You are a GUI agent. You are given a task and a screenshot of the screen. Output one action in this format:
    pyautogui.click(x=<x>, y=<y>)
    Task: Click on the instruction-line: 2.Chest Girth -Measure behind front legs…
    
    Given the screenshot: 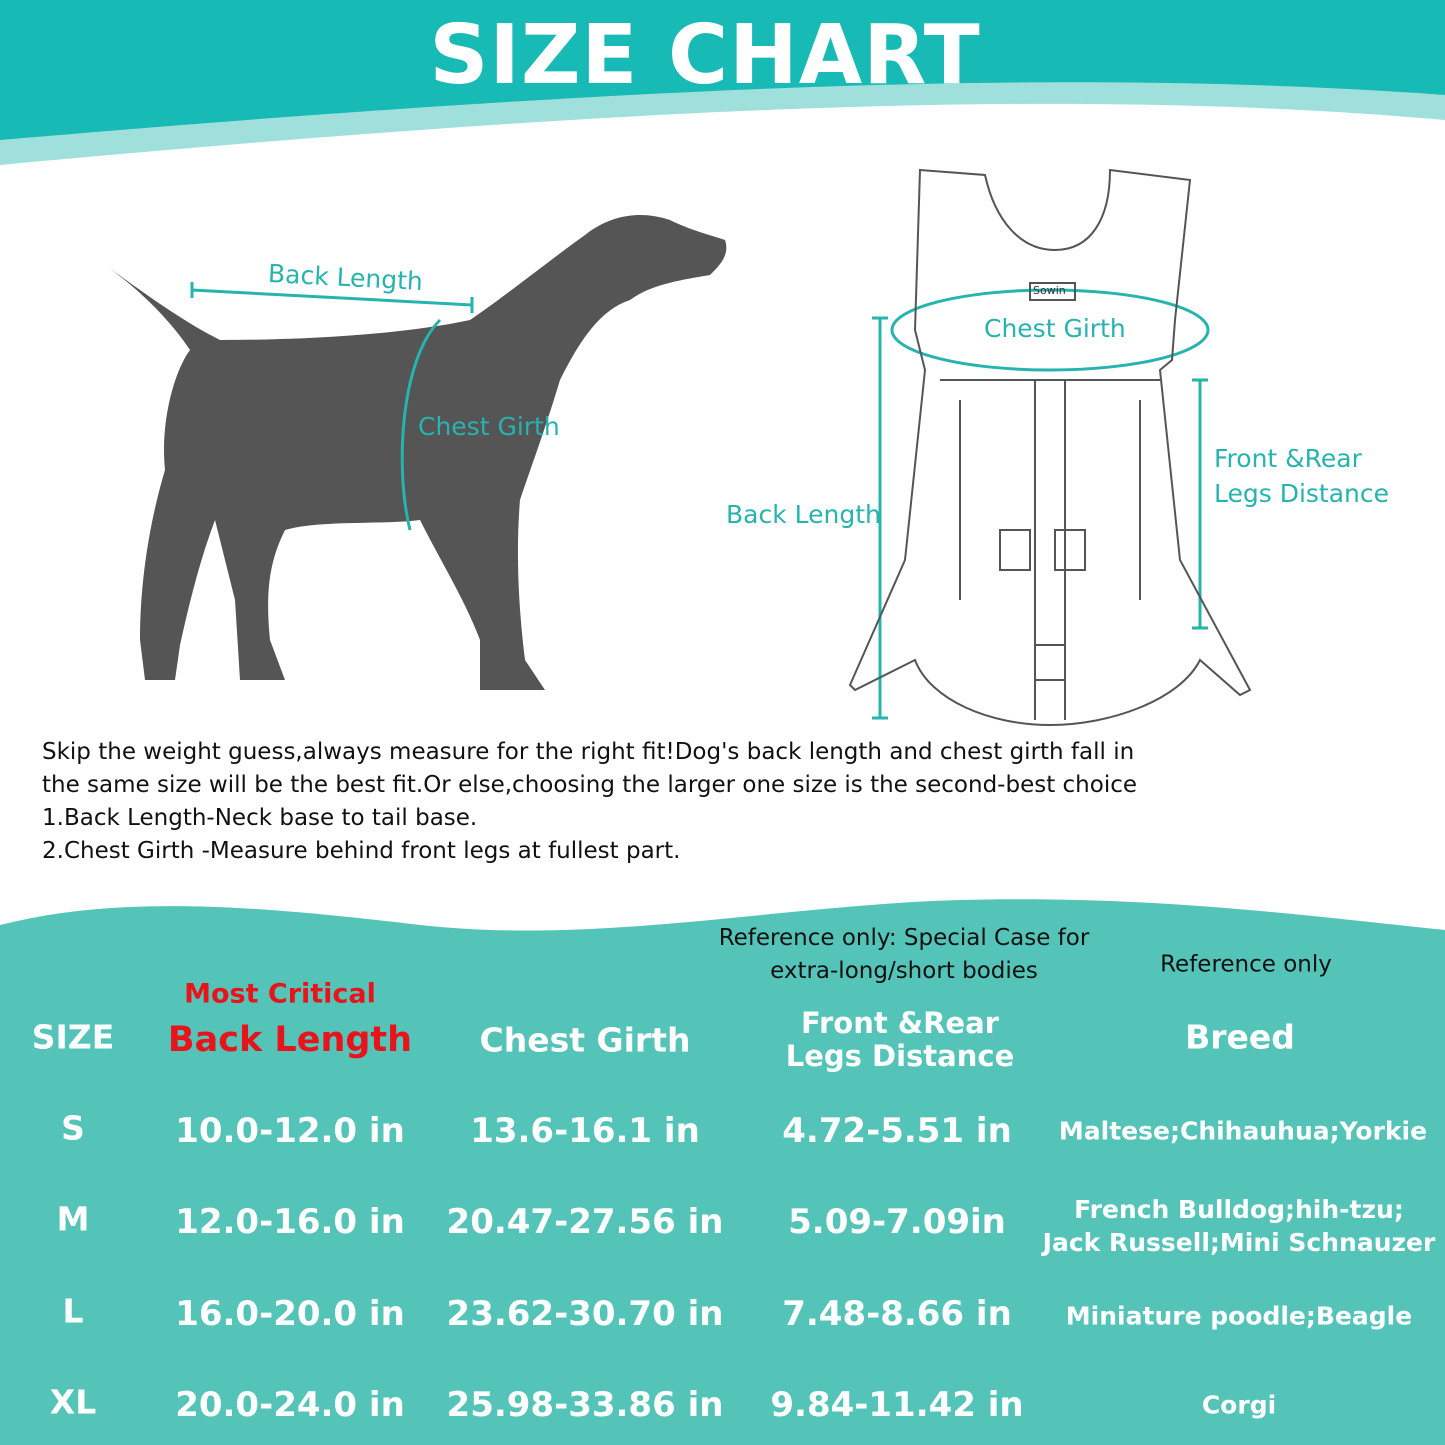 What is the action you would take?
    pyautogui.click(x=361, y=851)
    